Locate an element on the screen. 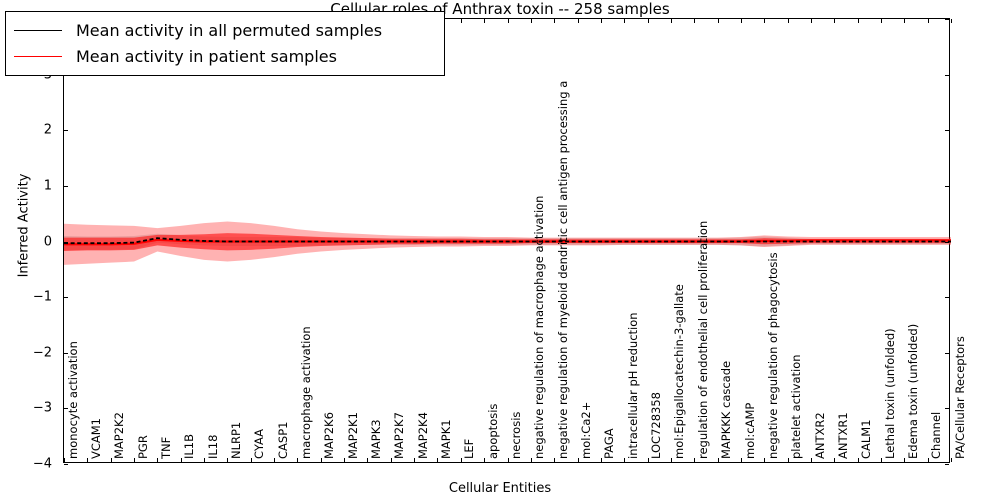  x-tick-label: LEF is located at coordinates (469, 448).